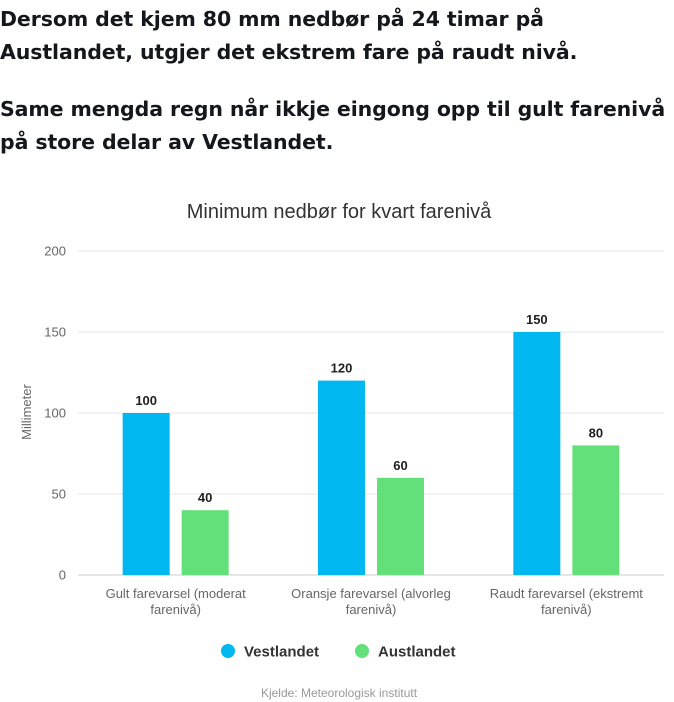 Image resolution: width=674 pixels, height=702 pixels. What do you see at coordinates (55, 251) in the screenshot?
I see `y-tick-label: 200` at bounding box center [55, 251].